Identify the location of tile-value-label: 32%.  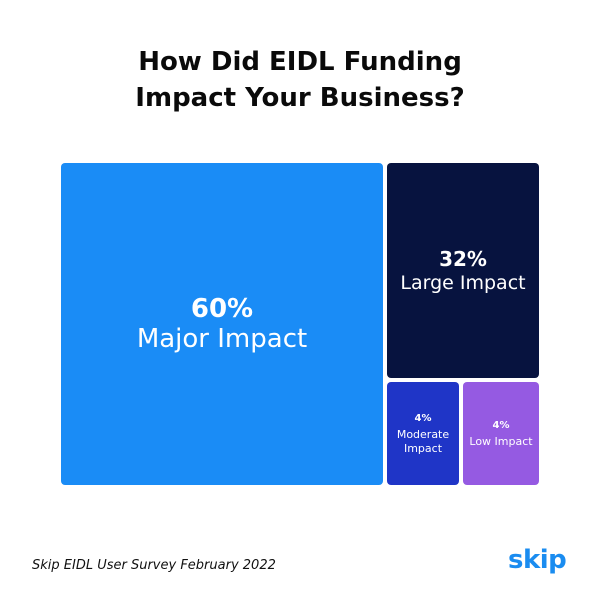
(463, 258).